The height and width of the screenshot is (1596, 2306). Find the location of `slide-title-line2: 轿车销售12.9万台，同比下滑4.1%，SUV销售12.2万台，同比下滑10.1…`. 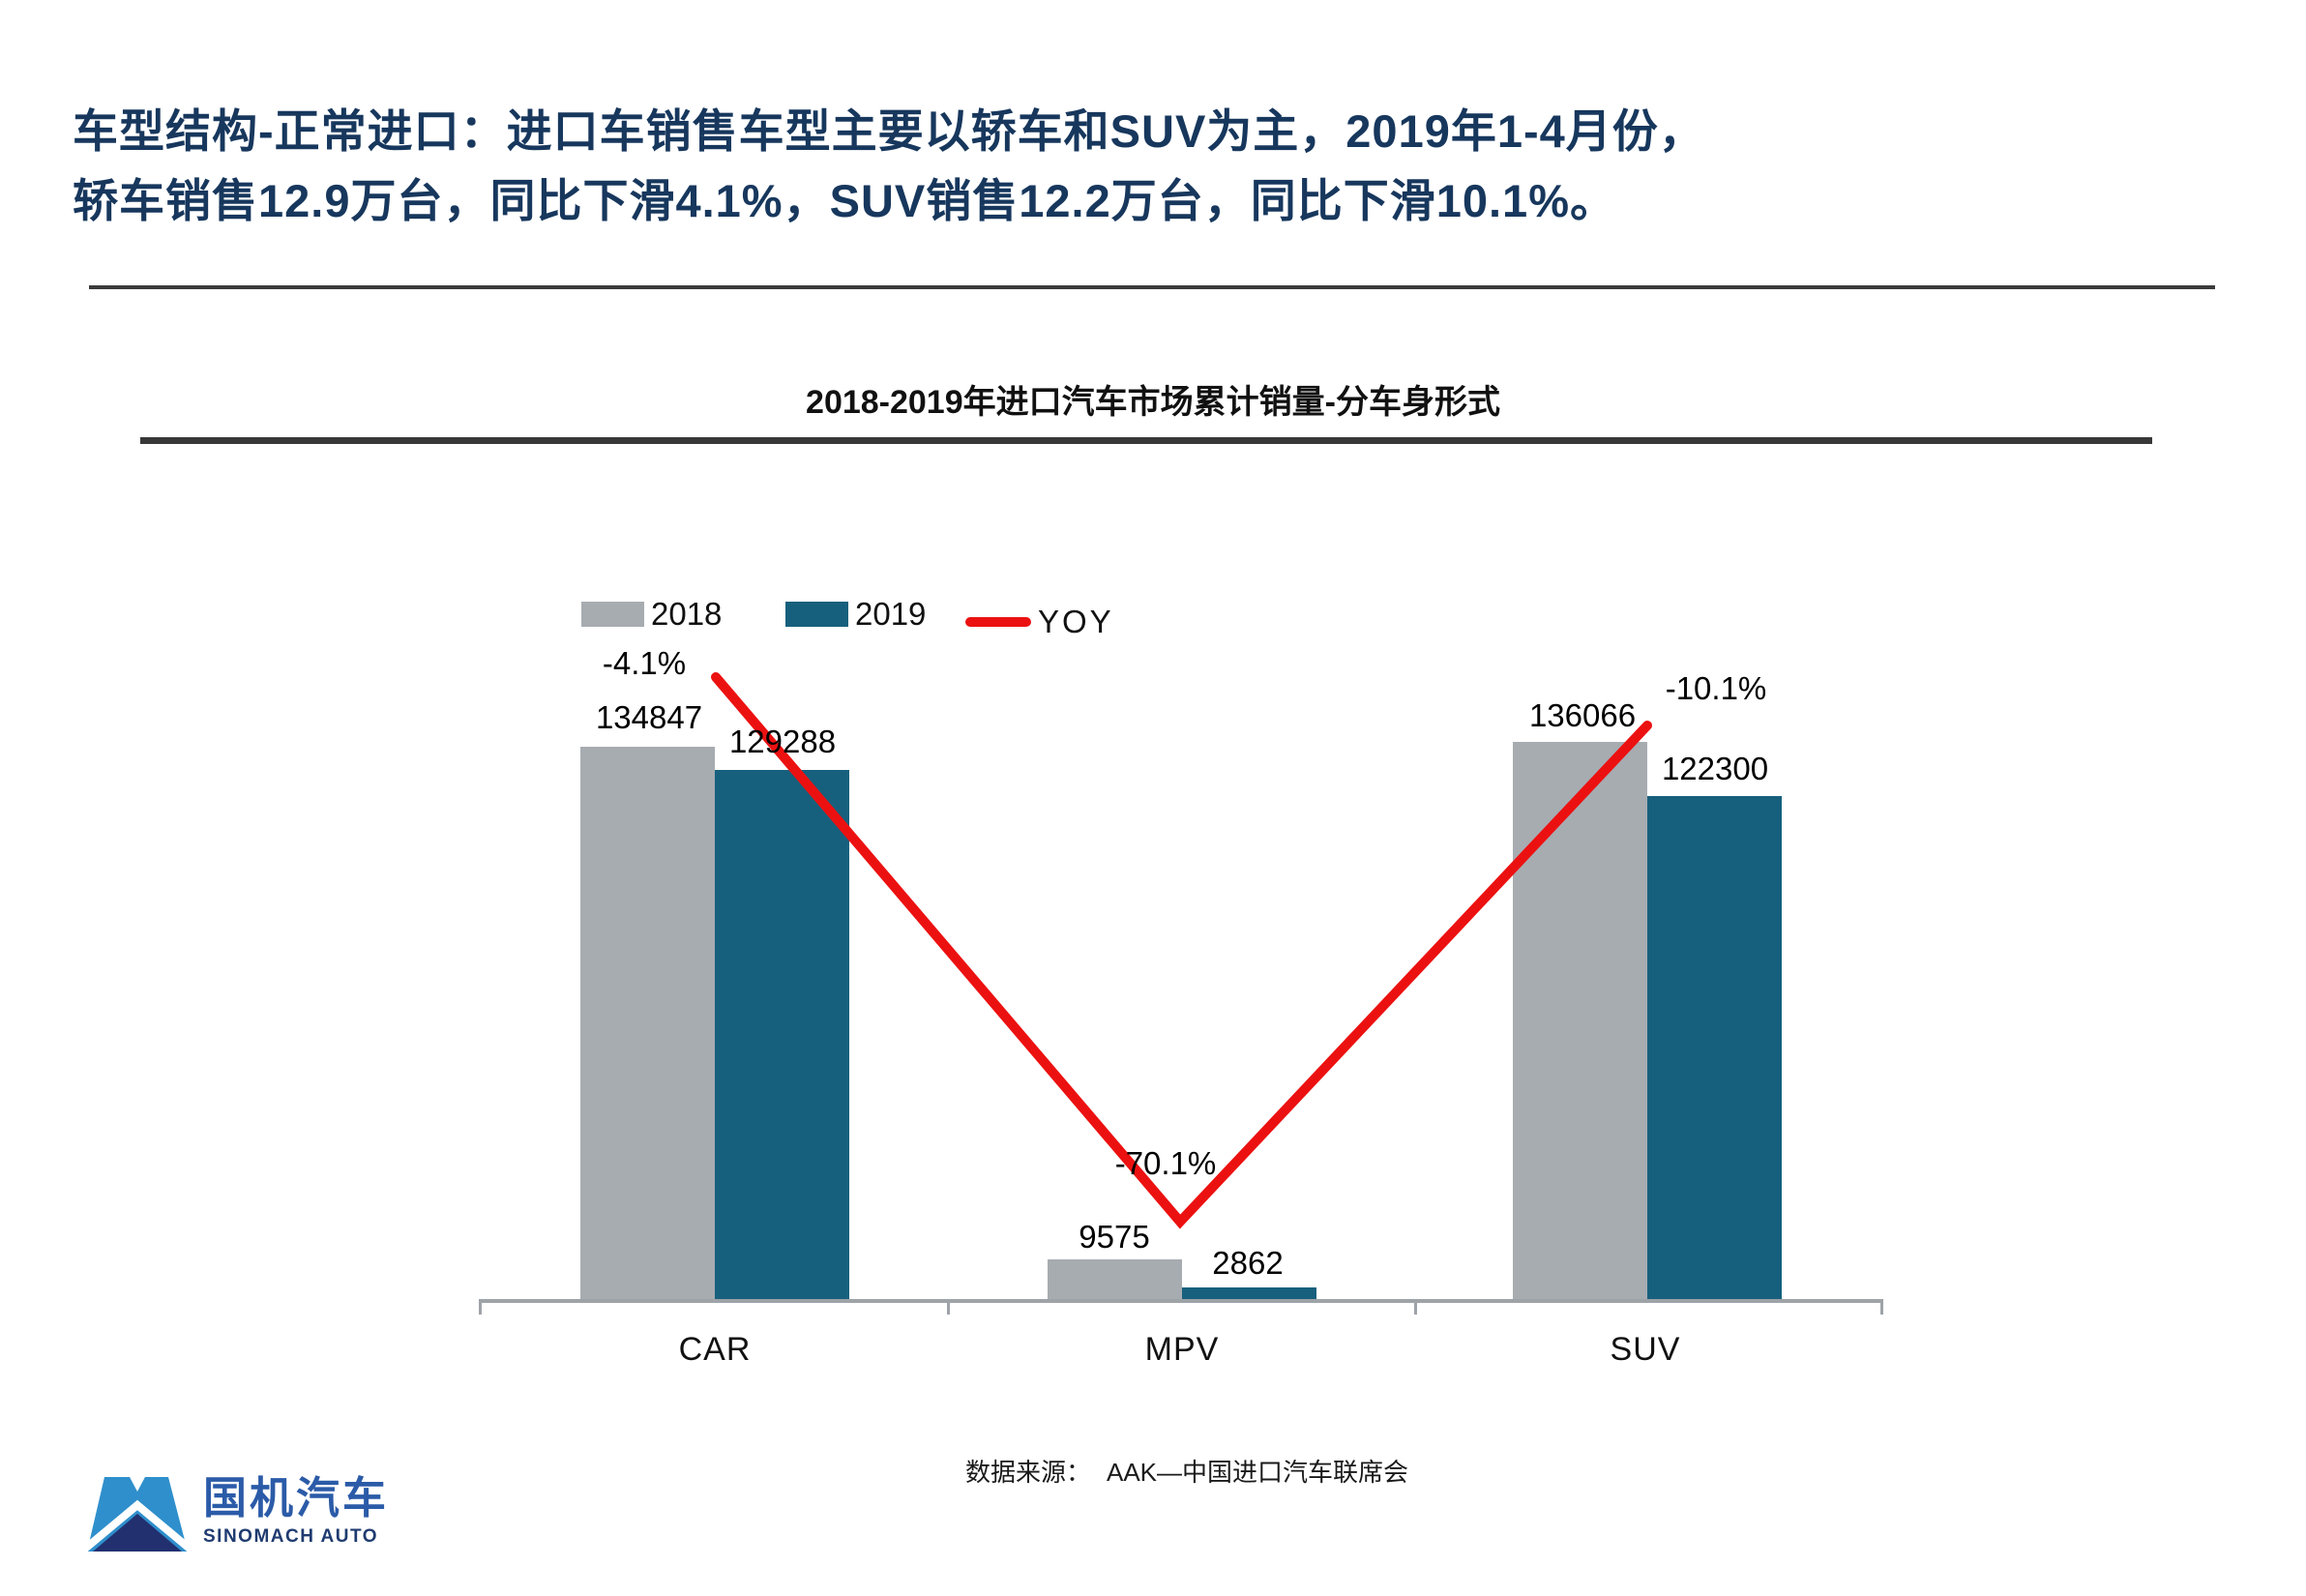

slide-title-line2: 轿车销售12.9万台，同比下滑4.1%，SUV销售12.2万台，同比下滑10.1… is located at coordinates (844, 200).